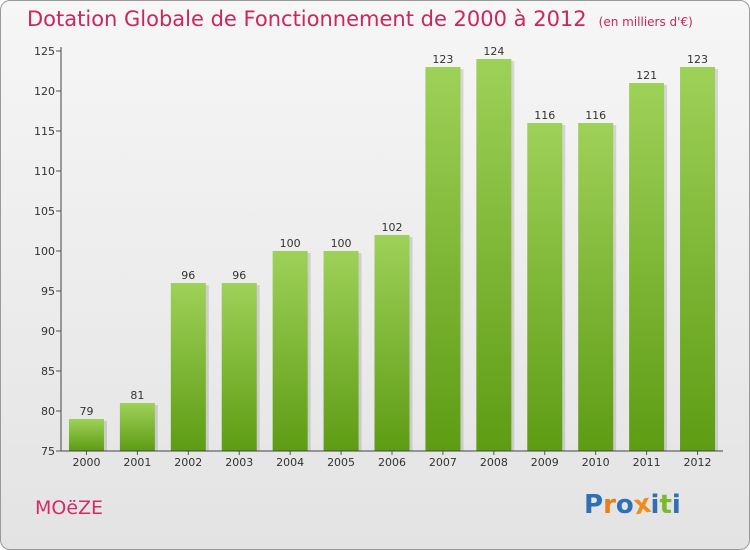  Describe the element at coordinates (239, 462) in the screenshot. I see `x-tick-label: 2003` at that location.